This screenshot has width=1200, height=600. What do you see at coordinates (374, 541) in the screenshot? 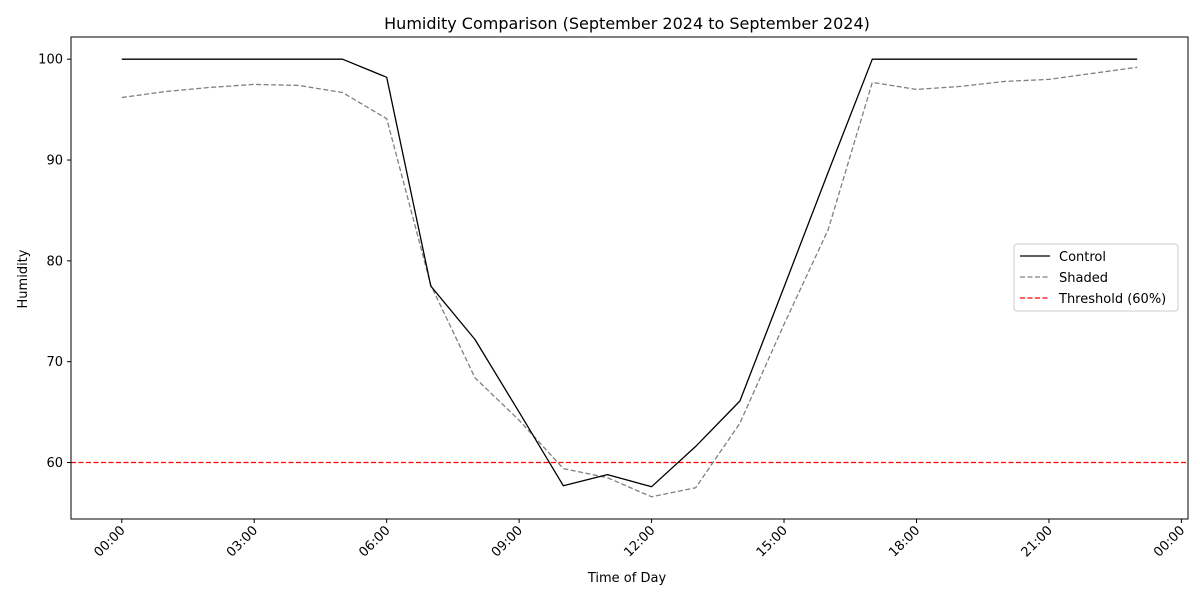
I see `x-tick-label: 06:00` at bounding box center [374, 541].